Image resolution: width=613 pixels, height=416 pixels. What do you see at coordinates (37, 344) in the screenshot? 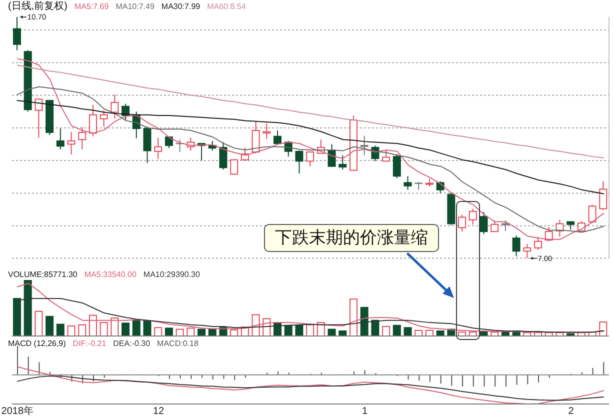
I see `chart-title: MACD (12,26,9)` at bounding box center [37, 344].